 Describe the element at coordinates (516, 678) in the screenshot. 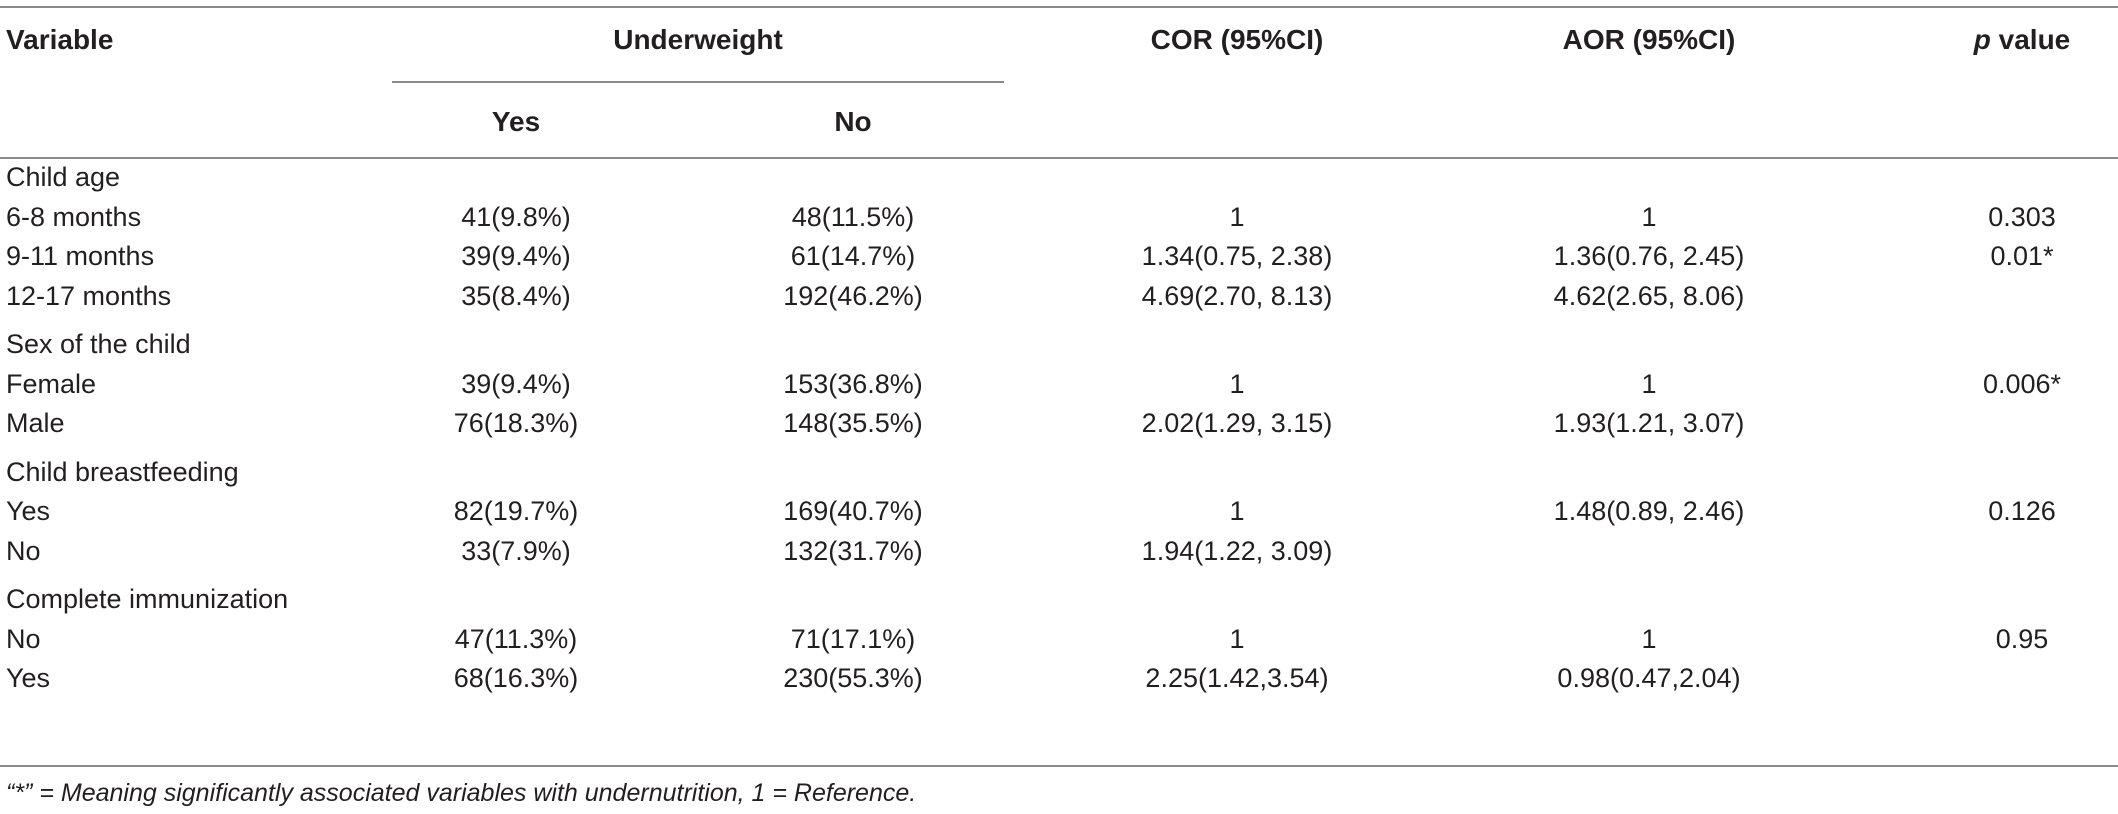

I see `cell-underweight-yes: 68(16.3%)` at that location.